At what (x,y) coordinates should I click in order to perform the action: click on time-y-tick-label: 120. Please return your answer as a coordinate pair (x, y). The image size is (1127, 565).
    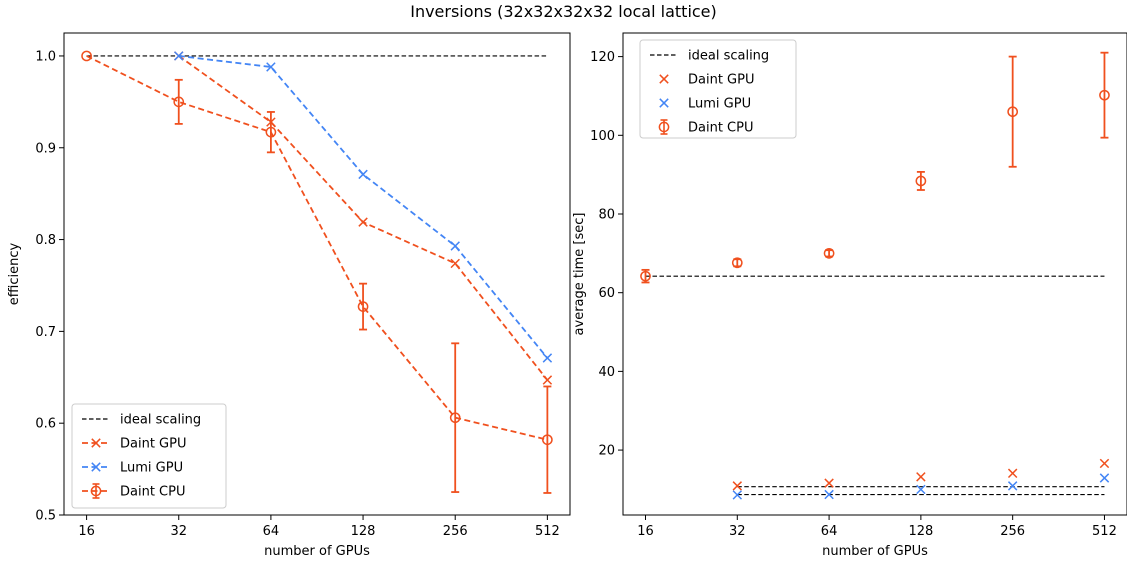
    Looking at the image, I should click on (602, 57).